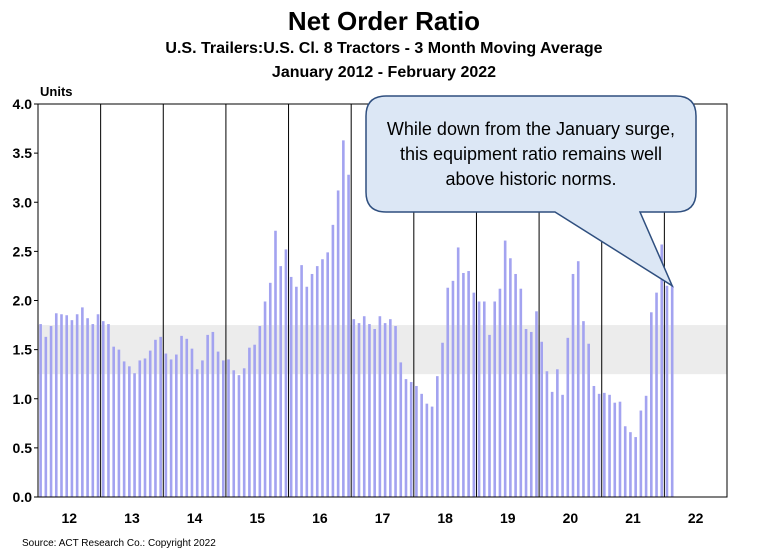 This screenshot has width=768, height=554. Describe the element at coordinates (195, 518) in the screenshot. I see `x-tick-label: 14` at that location.